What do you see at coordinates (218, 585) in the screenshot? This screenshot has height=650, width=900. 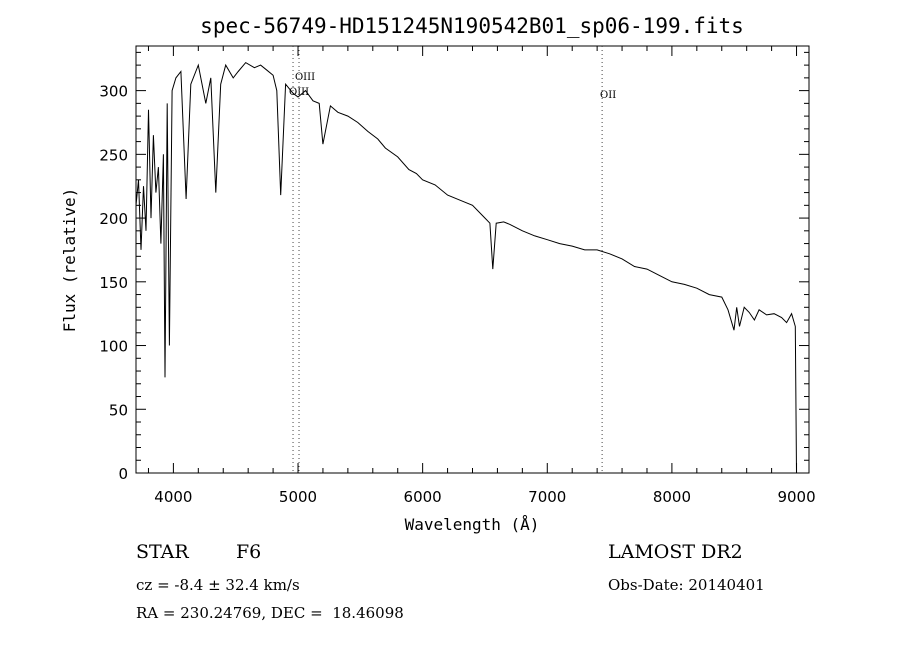 I see `radial-velocity: cz = -8.4 ± 32.4 km/s` at bounding box center [218, 585].